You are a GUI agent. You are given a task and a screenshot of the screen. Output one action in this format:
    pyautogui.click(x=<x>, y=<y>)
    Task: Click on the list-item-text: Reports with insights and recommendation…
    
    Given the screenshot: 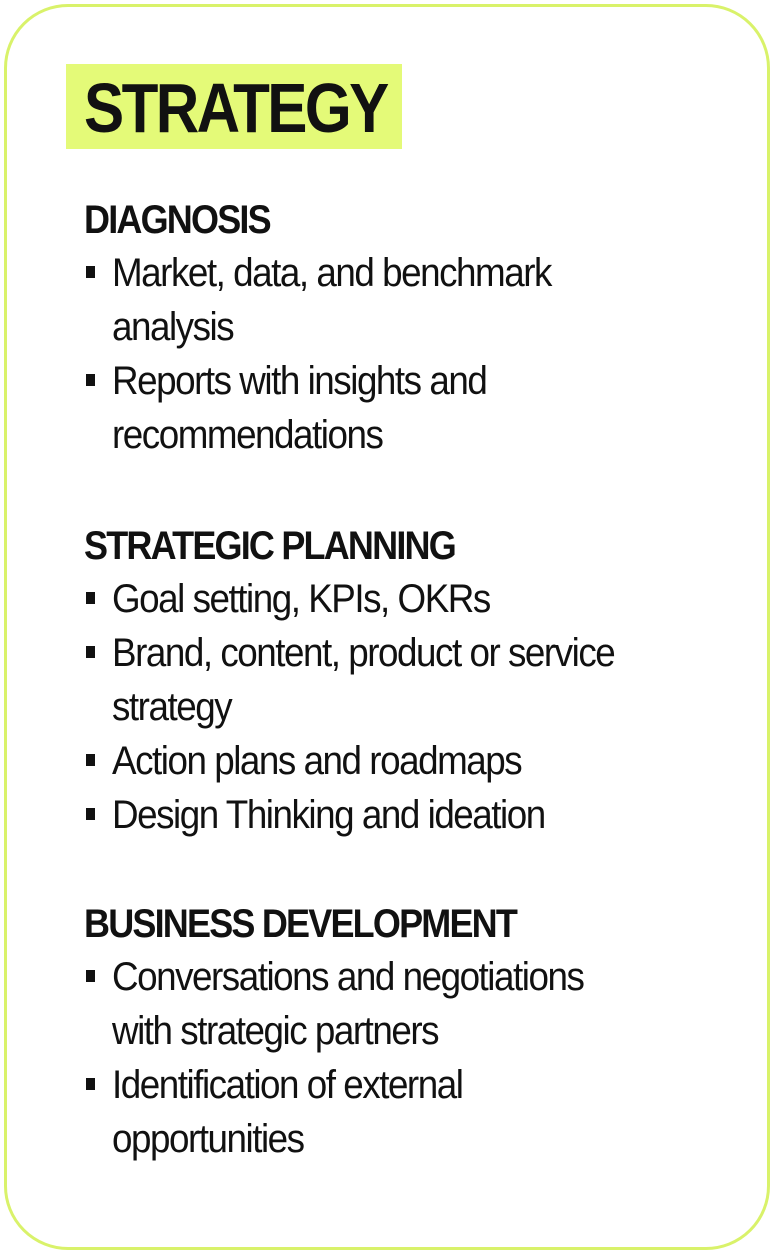 What is the action you would take?
    pyautogui.click(x=300, y=408)
    